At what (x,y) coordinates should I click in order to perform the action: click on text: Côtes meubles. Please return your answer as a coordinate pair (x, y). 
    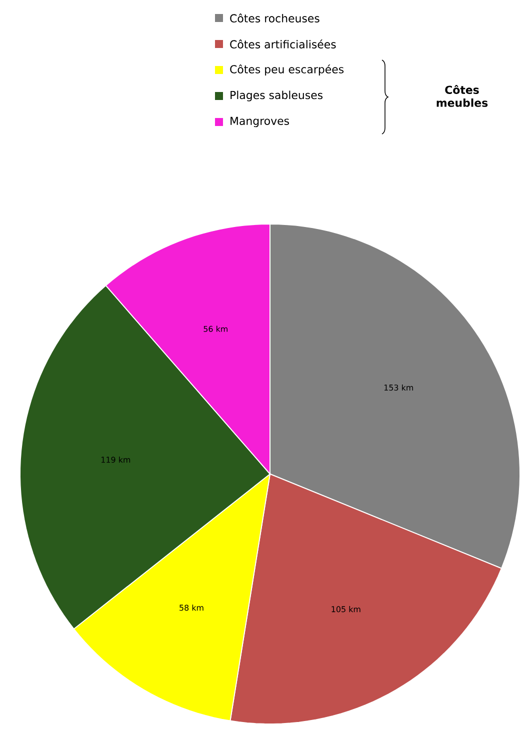
    Looking at the image, I should click on (462, 96).